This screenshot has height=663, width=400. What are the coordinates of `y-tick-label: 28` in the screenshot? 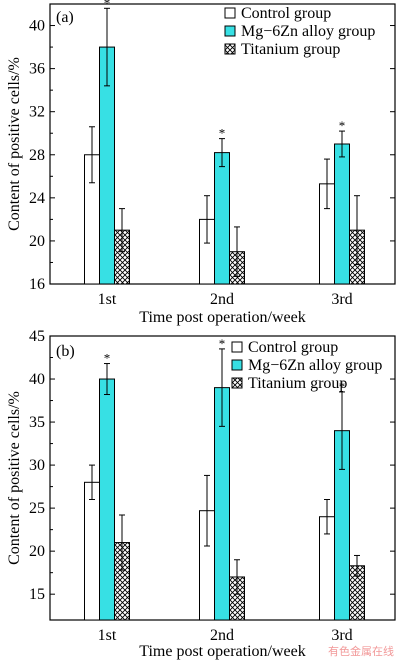 It's located at (37, 155).